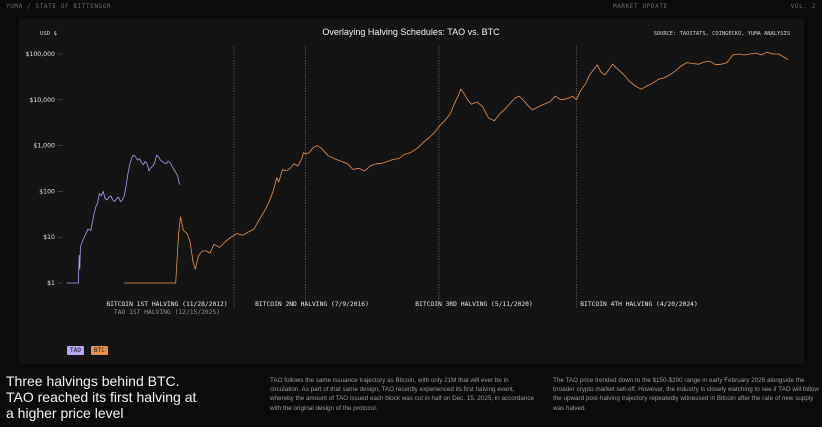 This screenshot has width=822, height=427. I want to click on y-tick-label: $100, so click(47, 191).